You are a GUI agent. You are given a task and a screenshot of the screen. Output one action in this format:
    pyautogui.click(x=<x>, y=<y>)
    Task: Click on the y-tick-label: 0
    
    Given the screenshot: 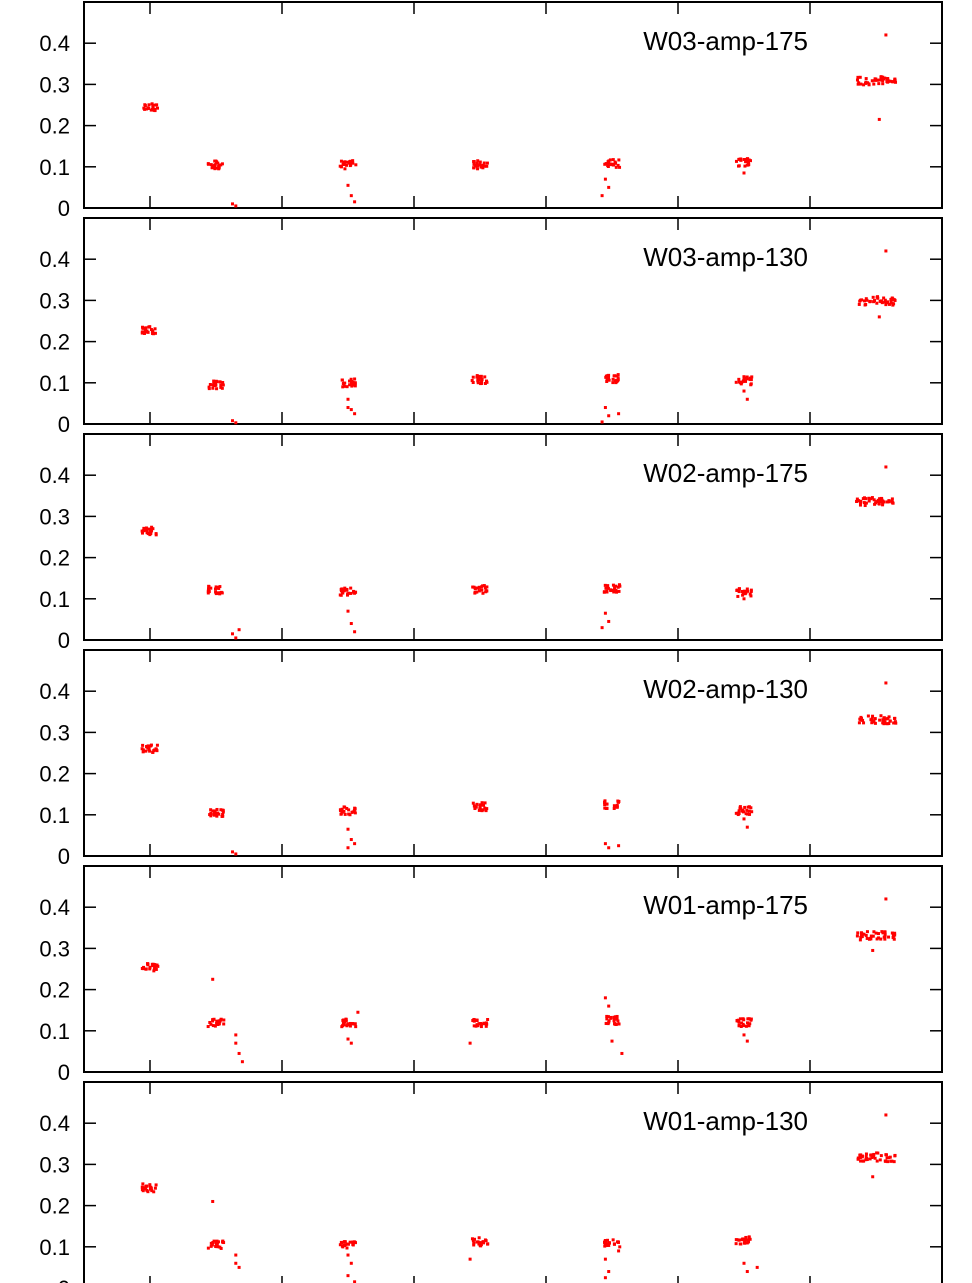 What is the action you would take?
    pyautogui.click(x=64, y=856)
    